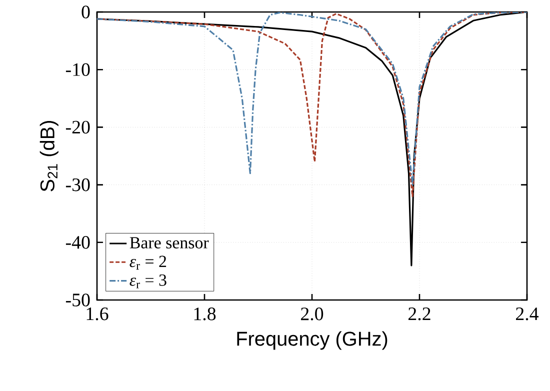  What do you see at coordinates (78, 127) in the screenshot?
I see `y-tick-label: -20` at bounding box center [78, 127].